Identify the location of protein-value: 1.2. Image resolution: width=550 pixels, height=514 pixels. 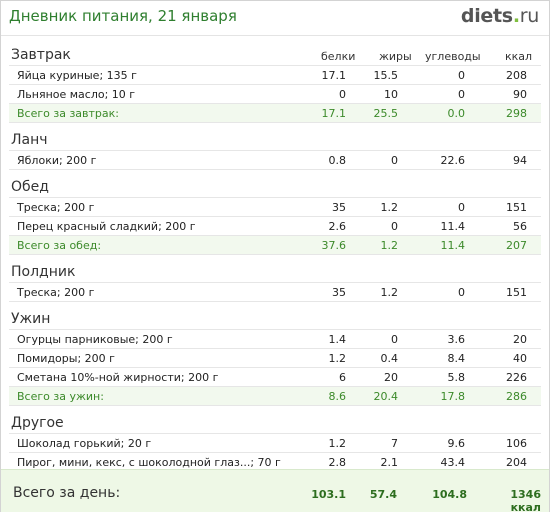
(337, 443).